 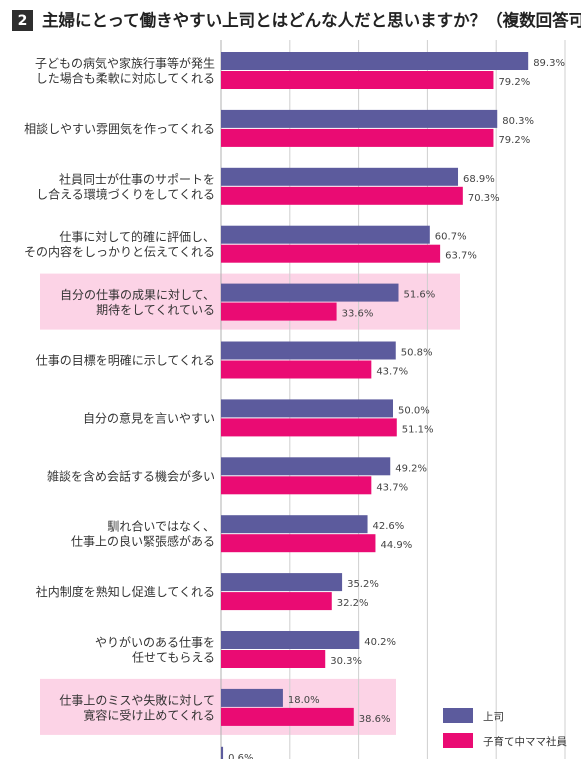 What do you see at coordinates (414, 410) in the screenshot?
I see `value-label-boss: 50.0%` at bounding box center [414, 410].